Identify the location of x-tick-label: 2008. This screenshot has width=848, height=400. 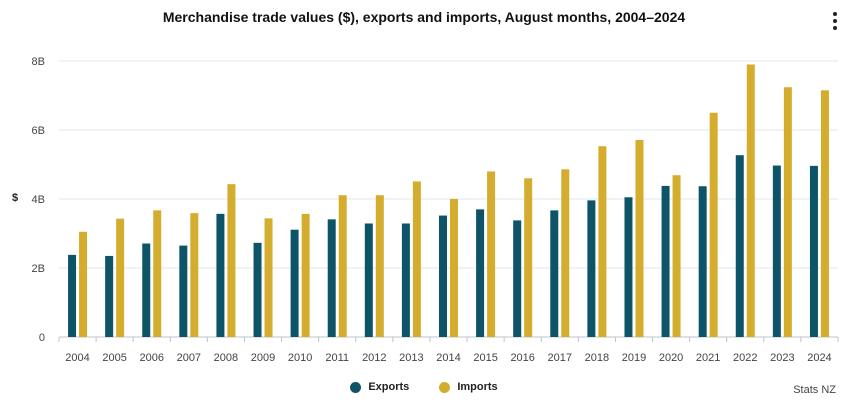
(226, 358).